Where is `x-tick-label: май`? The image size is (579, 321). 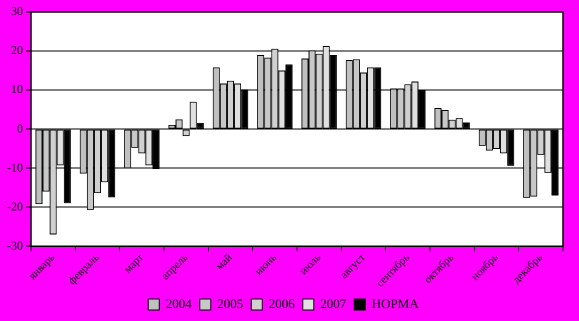 x-tick-label: май is located at coordinates (224, 262).